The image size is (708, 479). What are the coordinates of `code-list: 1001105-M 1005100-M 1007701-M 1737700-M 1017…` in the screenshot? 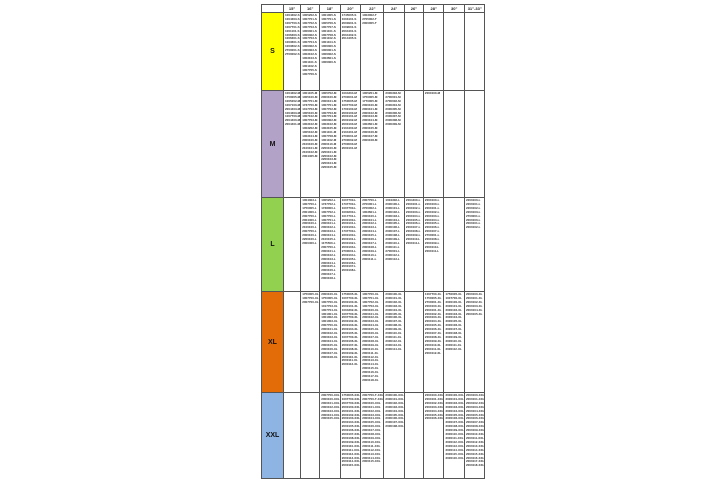 It's located at (310, 125).